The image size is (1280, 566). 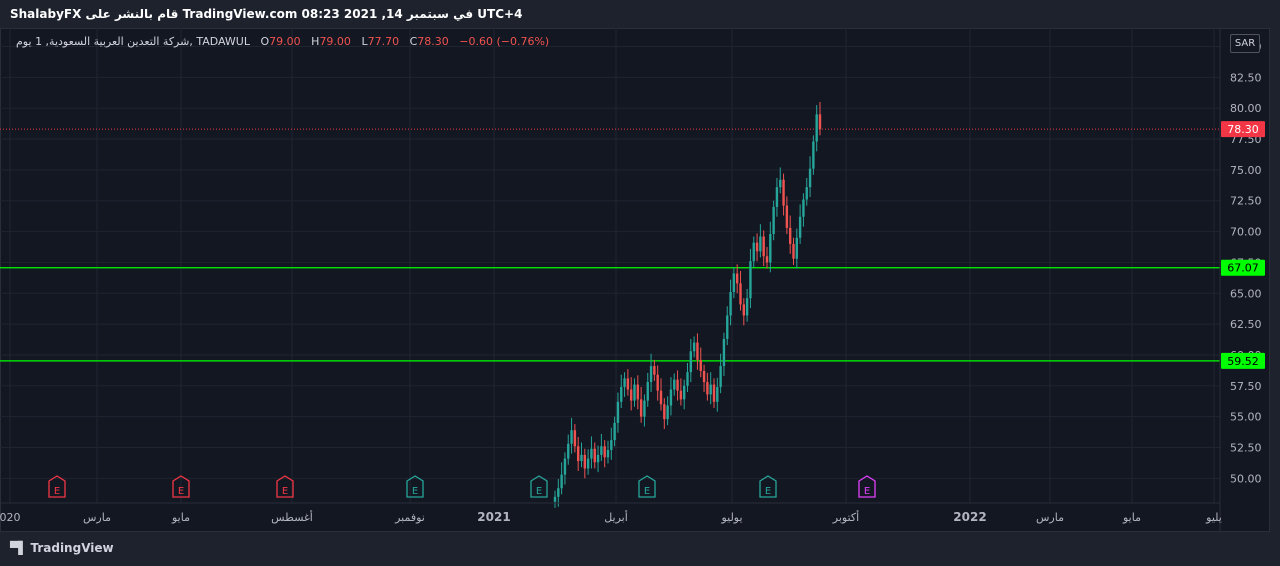 I want to click on price-tick-label: 65.00, so click(x=1246, y=293).